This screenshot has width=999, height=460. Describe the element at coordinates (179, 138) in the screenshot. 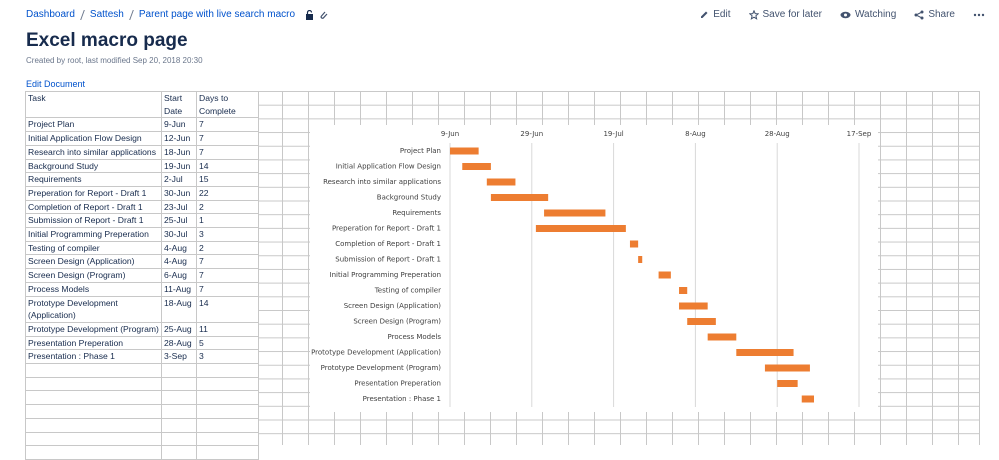

I see `cell: 12-Jun` at that location.